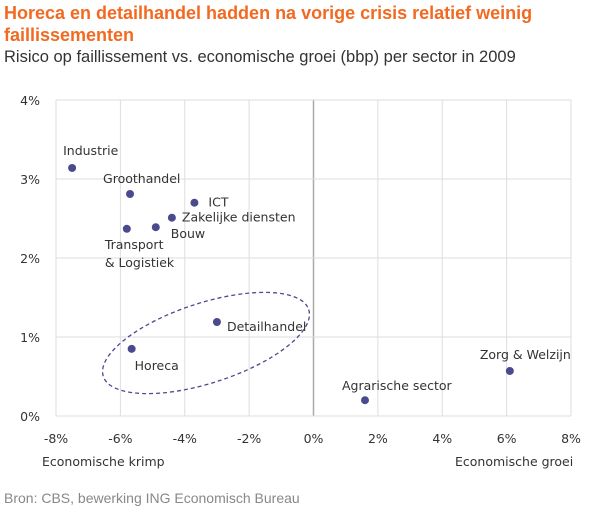  Describe the element at coordinates (218, 202) in the screenshot. I see `data-label: ICT` at that location.